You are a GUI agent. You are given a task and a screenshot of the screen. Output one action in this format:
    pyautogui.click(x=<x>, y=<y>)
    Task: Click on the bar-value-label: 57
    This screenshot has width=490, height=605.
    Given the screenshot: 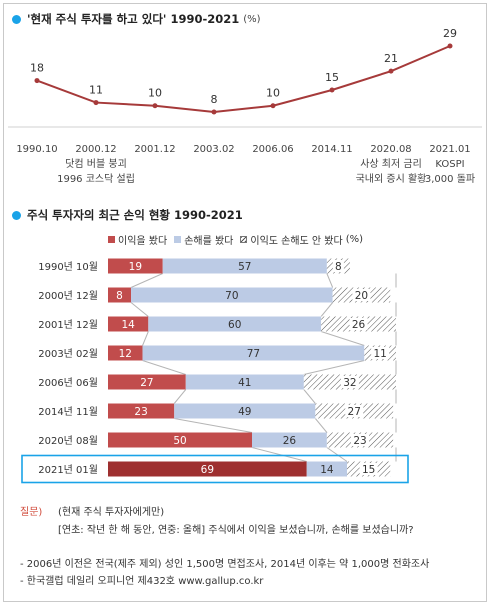 What is the action you would take?
    pyautogui.click(x=244, y=267)
    